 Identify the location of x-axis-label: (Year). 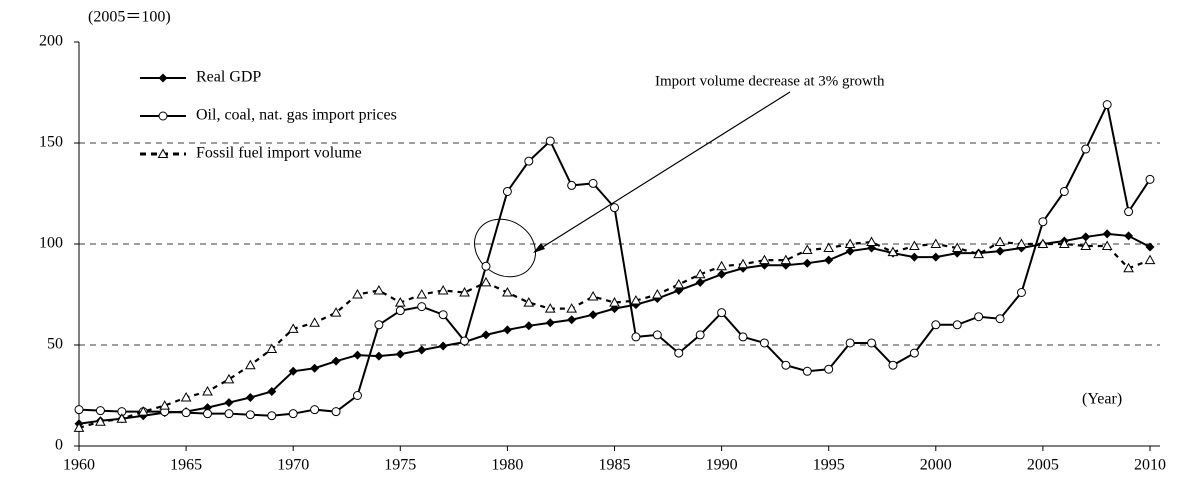
(1102, 399).